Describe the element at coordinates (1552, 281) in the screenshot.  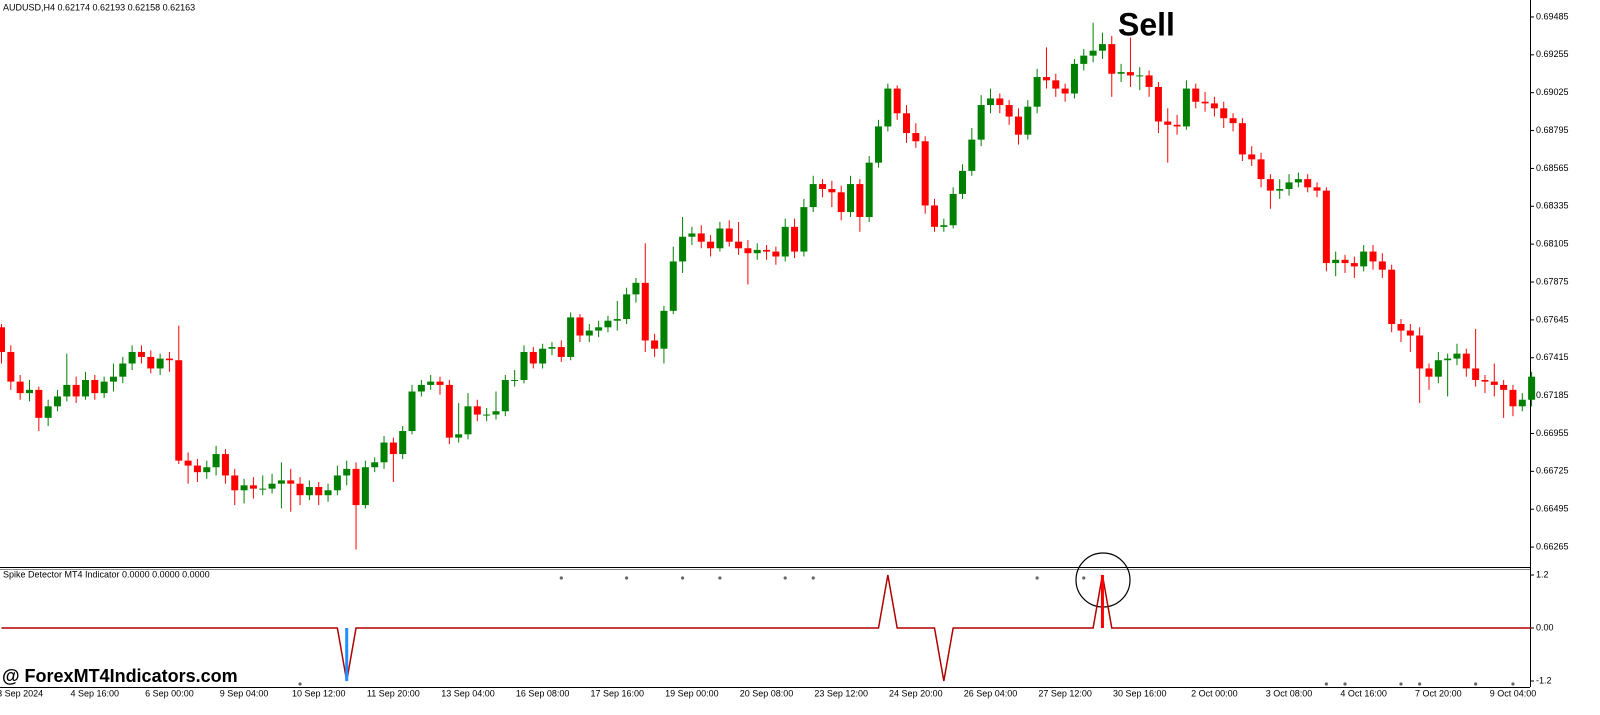
I see `y-tick-label: 0.67875` at that location.